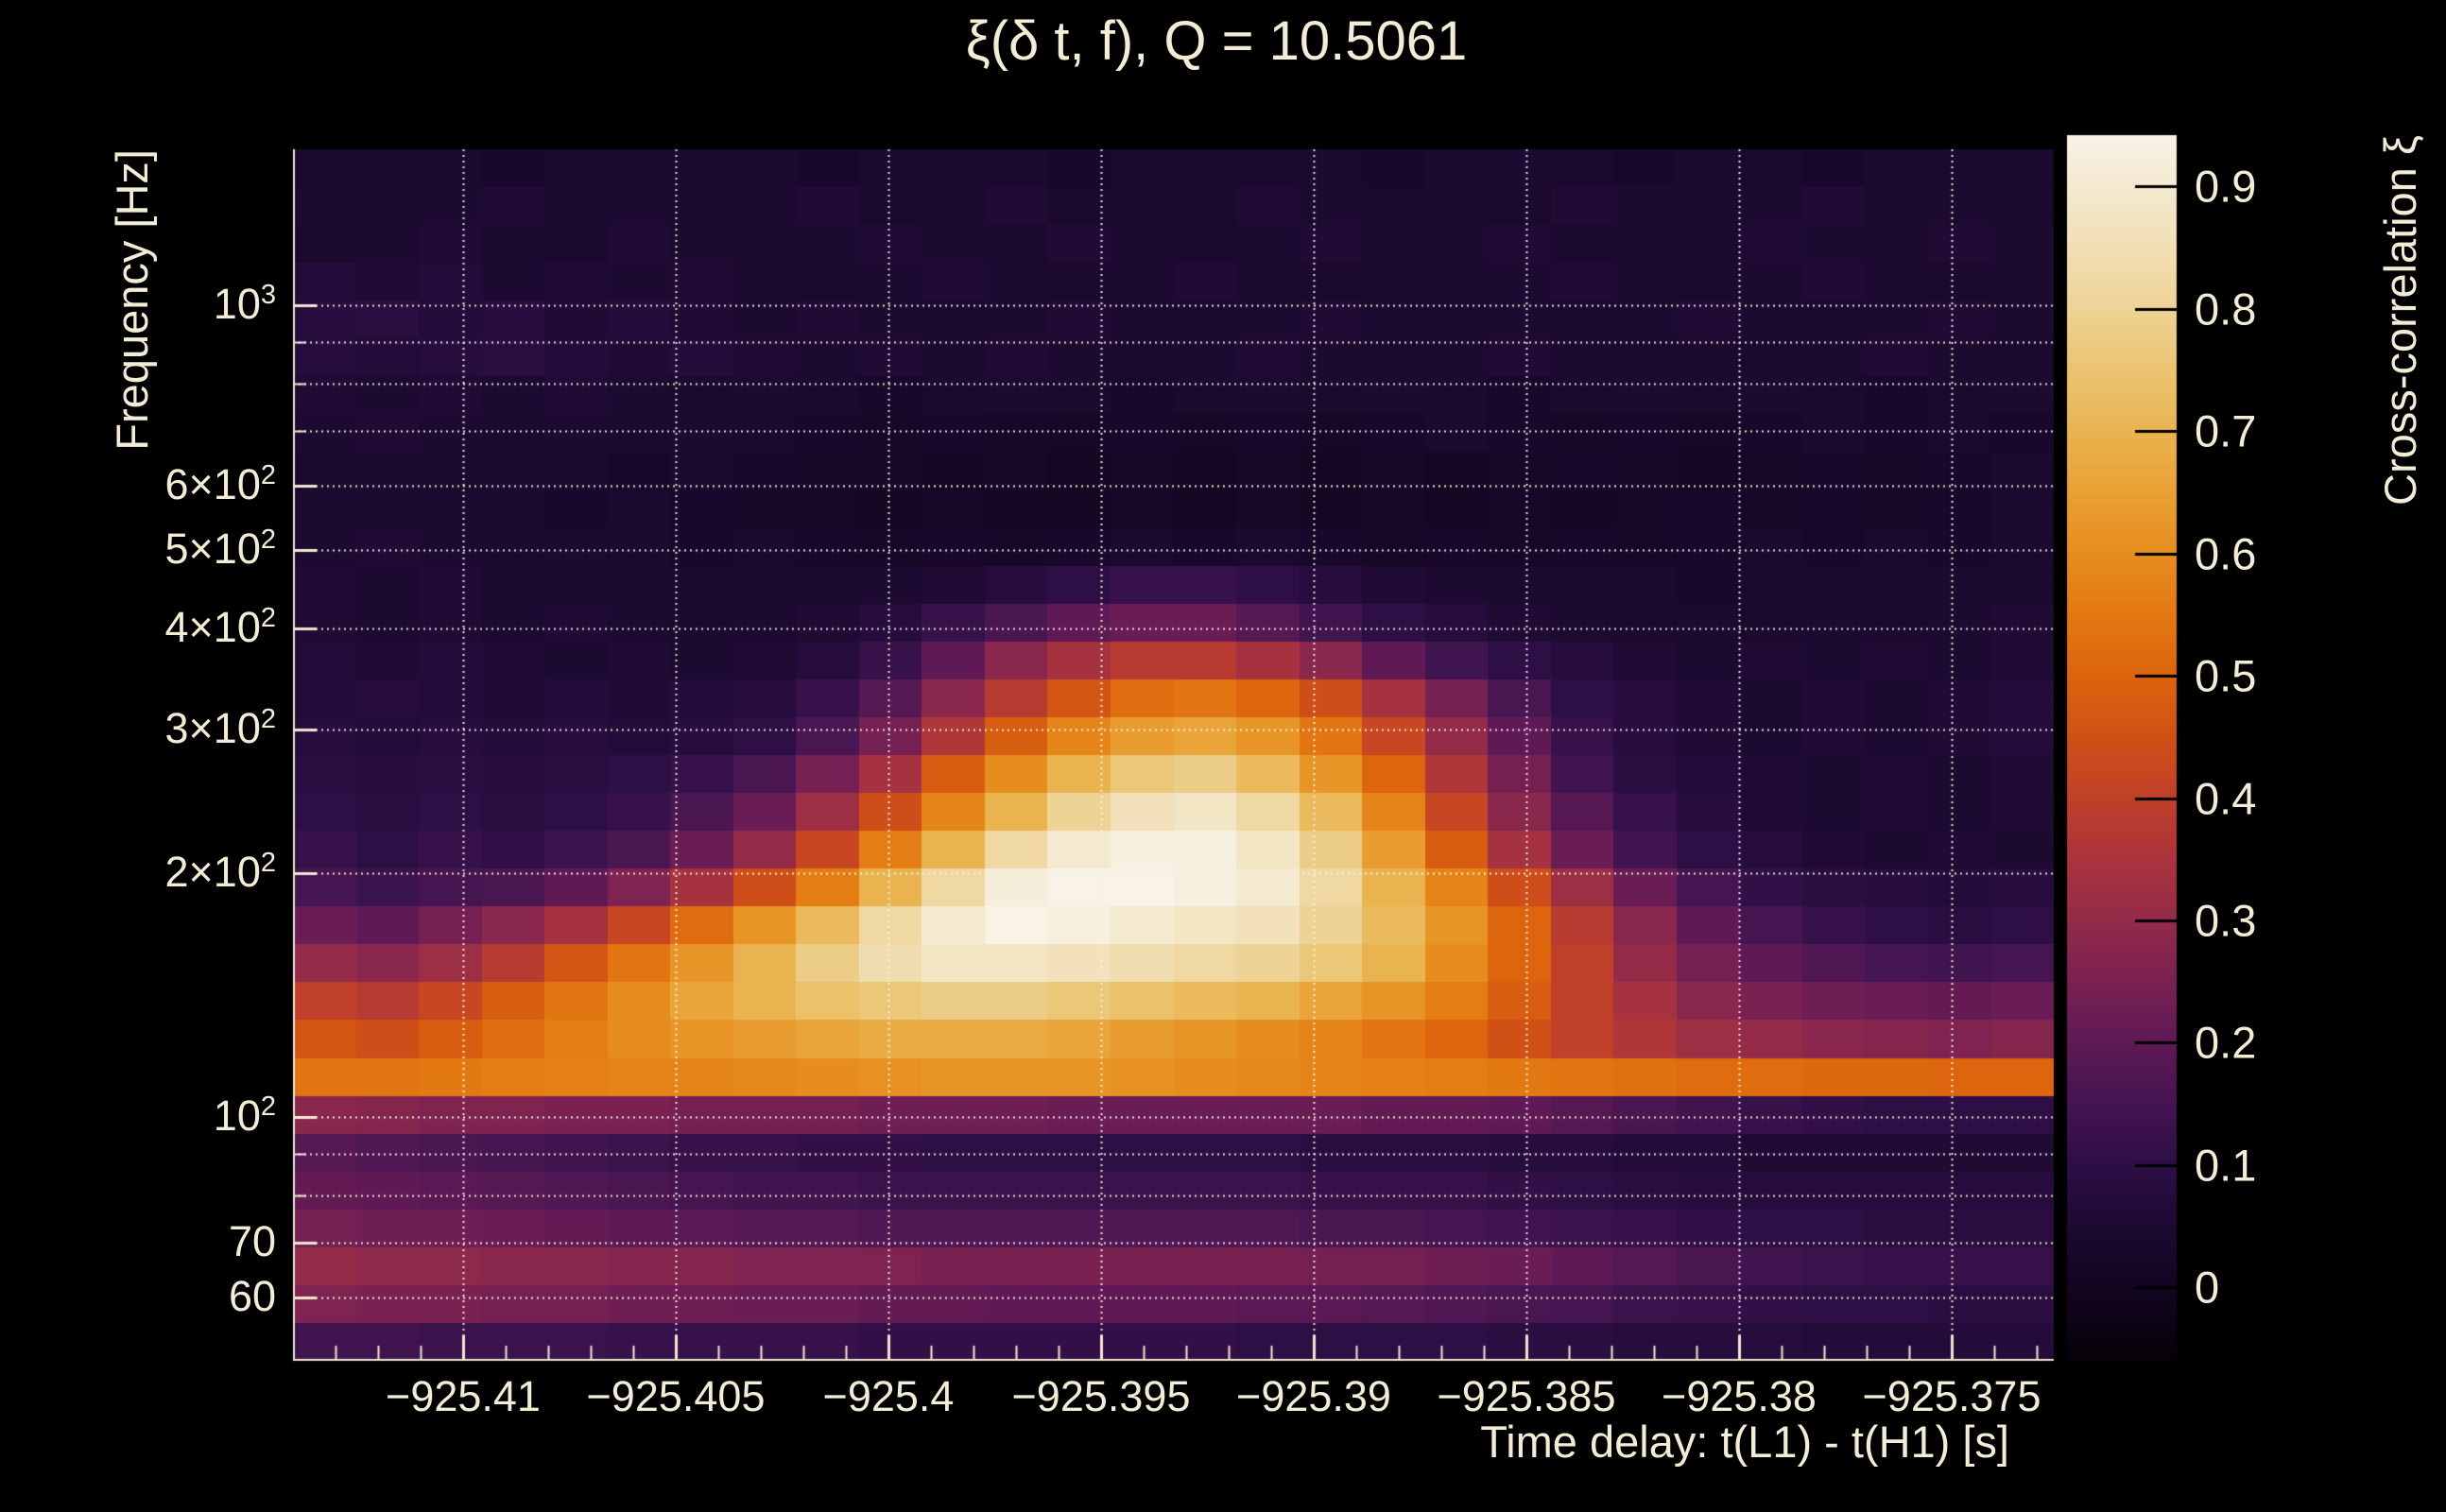 The height and width of the screenshot is (1512, 2446). I want to click on x-tick-label: −925.375, so click(1951, 1396).